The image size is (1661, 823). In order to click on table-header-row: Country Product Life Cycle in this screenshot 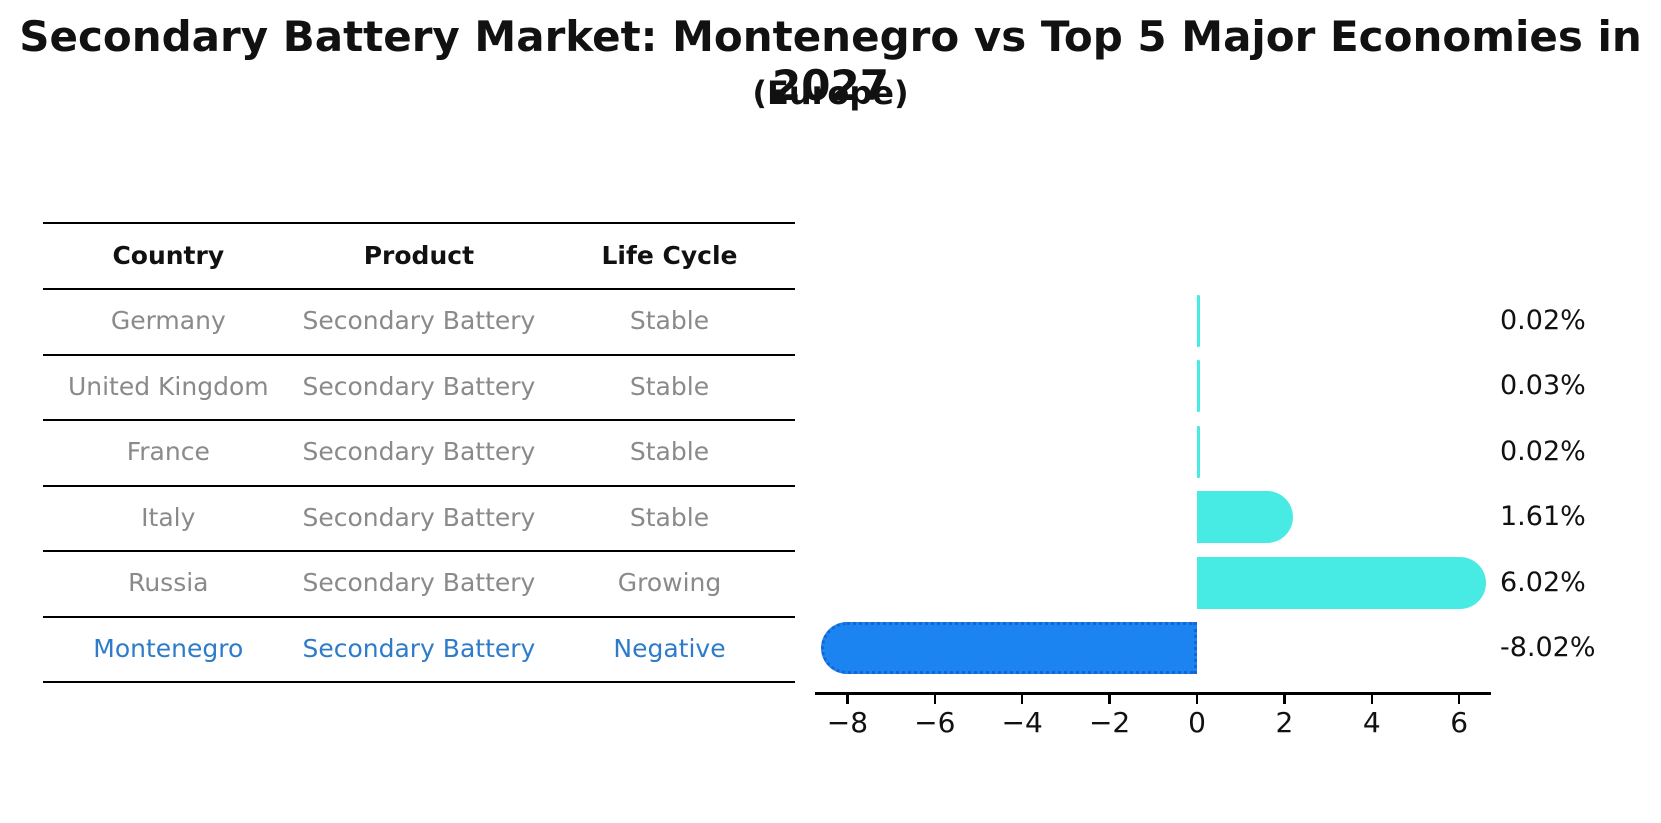, I will do `click(419, 255)`.